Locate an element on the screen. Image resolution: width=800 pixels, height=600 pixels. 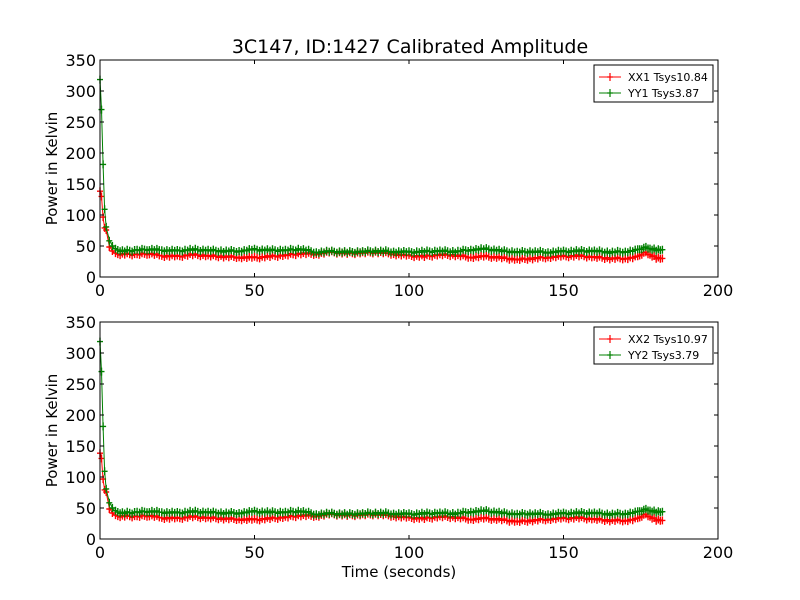
legend-label: XX1 Tsys10.84 is located at coordinates (668, 77).